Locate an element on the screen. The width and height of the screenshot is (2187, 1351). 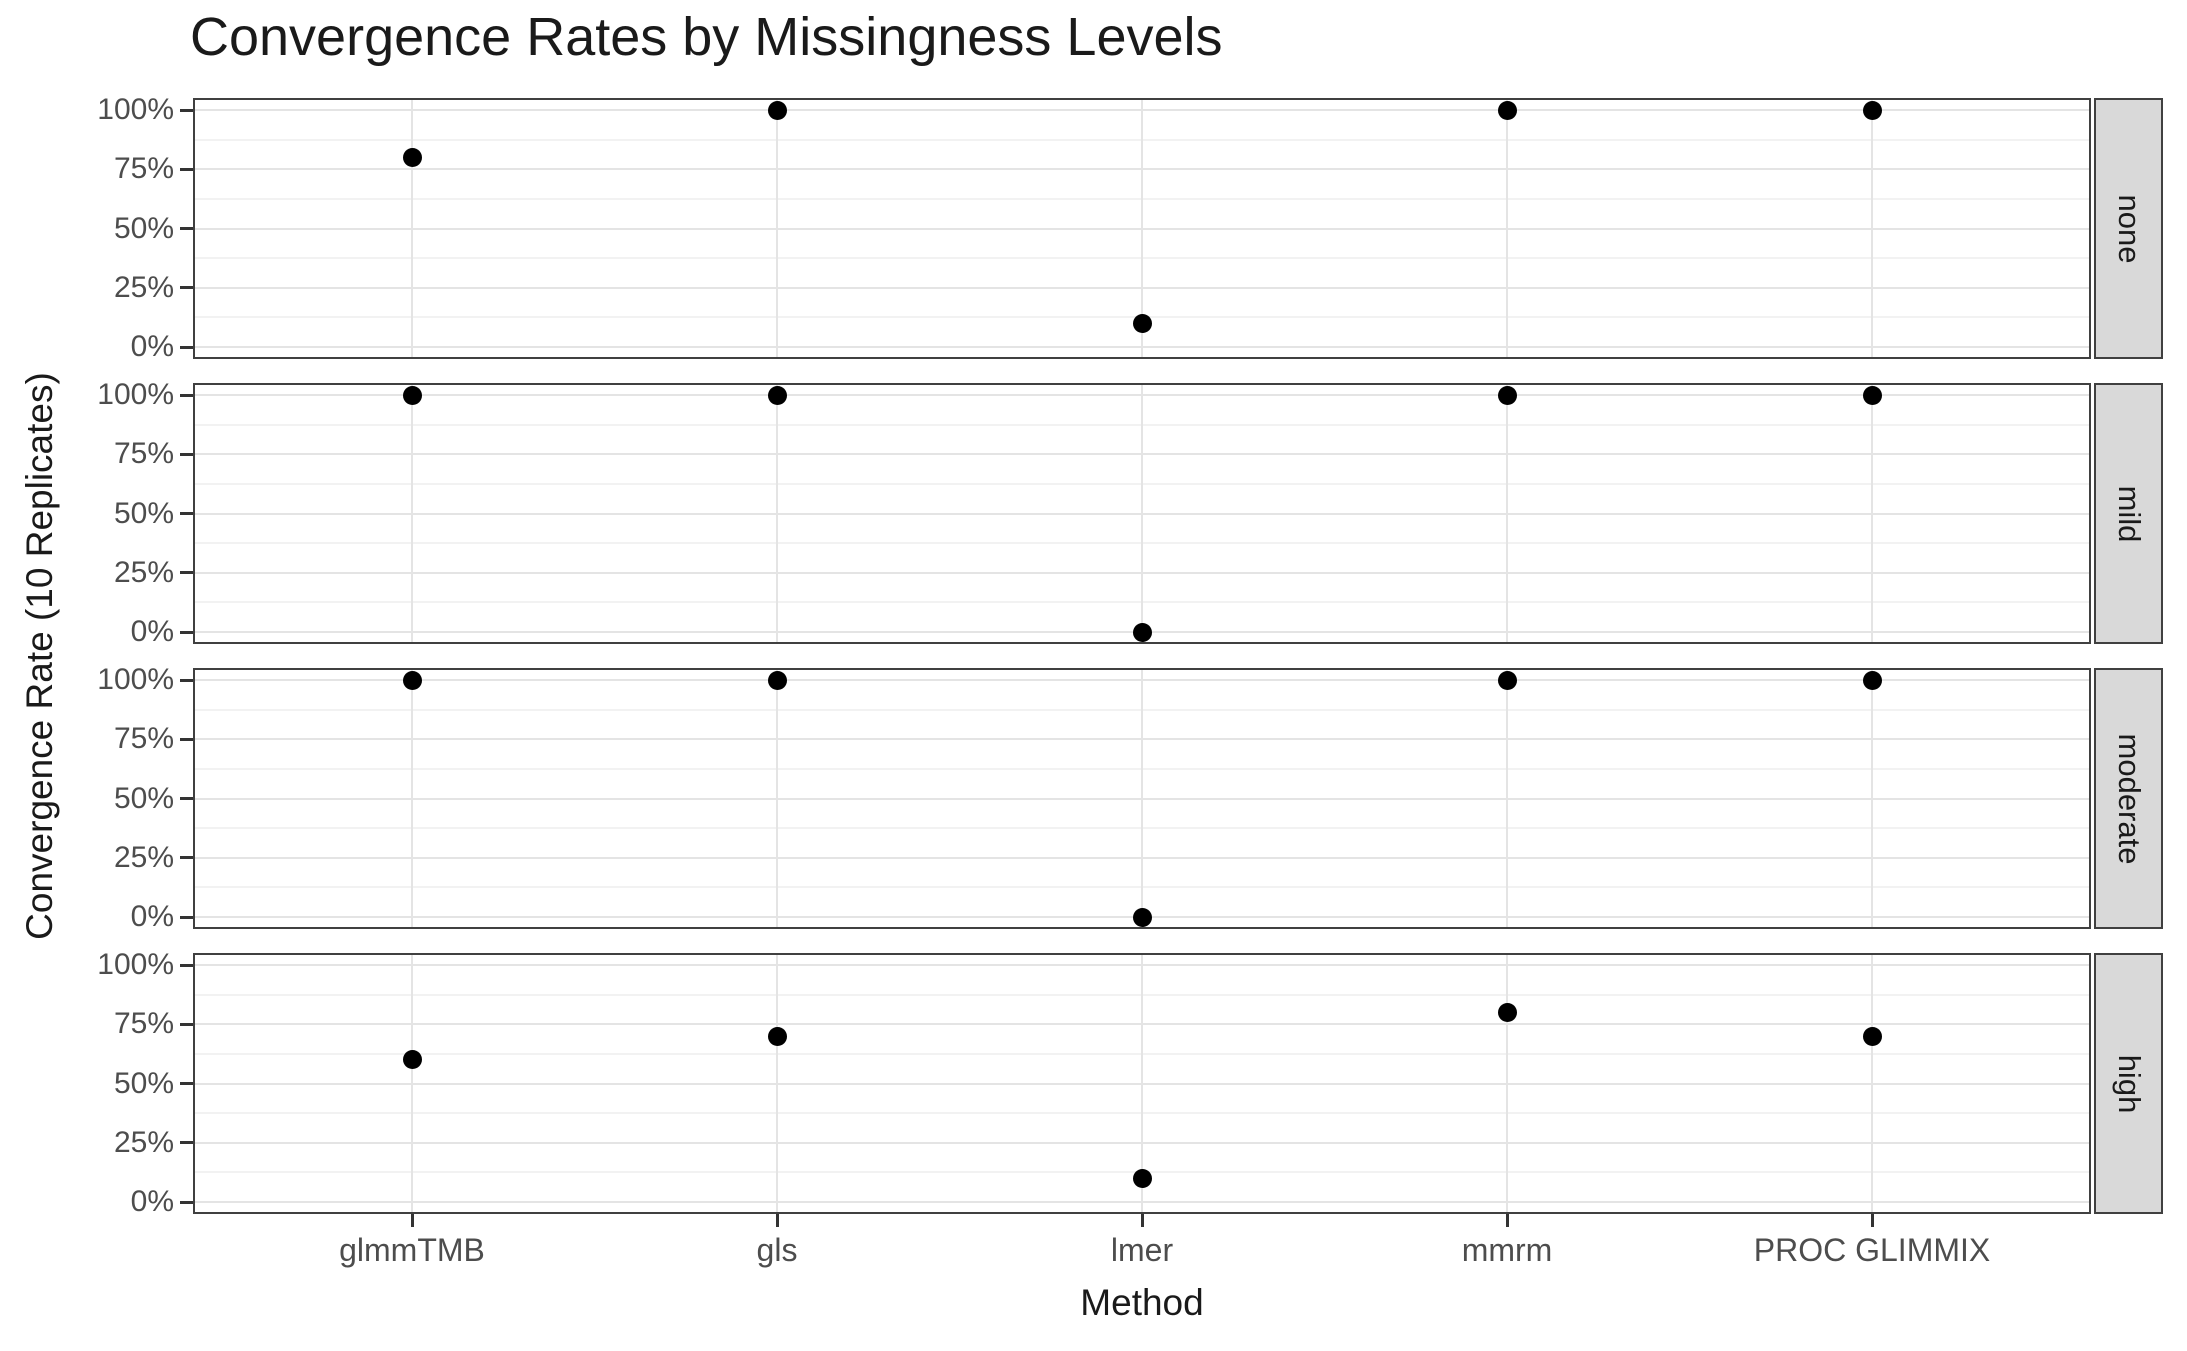
facet-strip-moderate: moderate is located at coordinates (2128, 798).